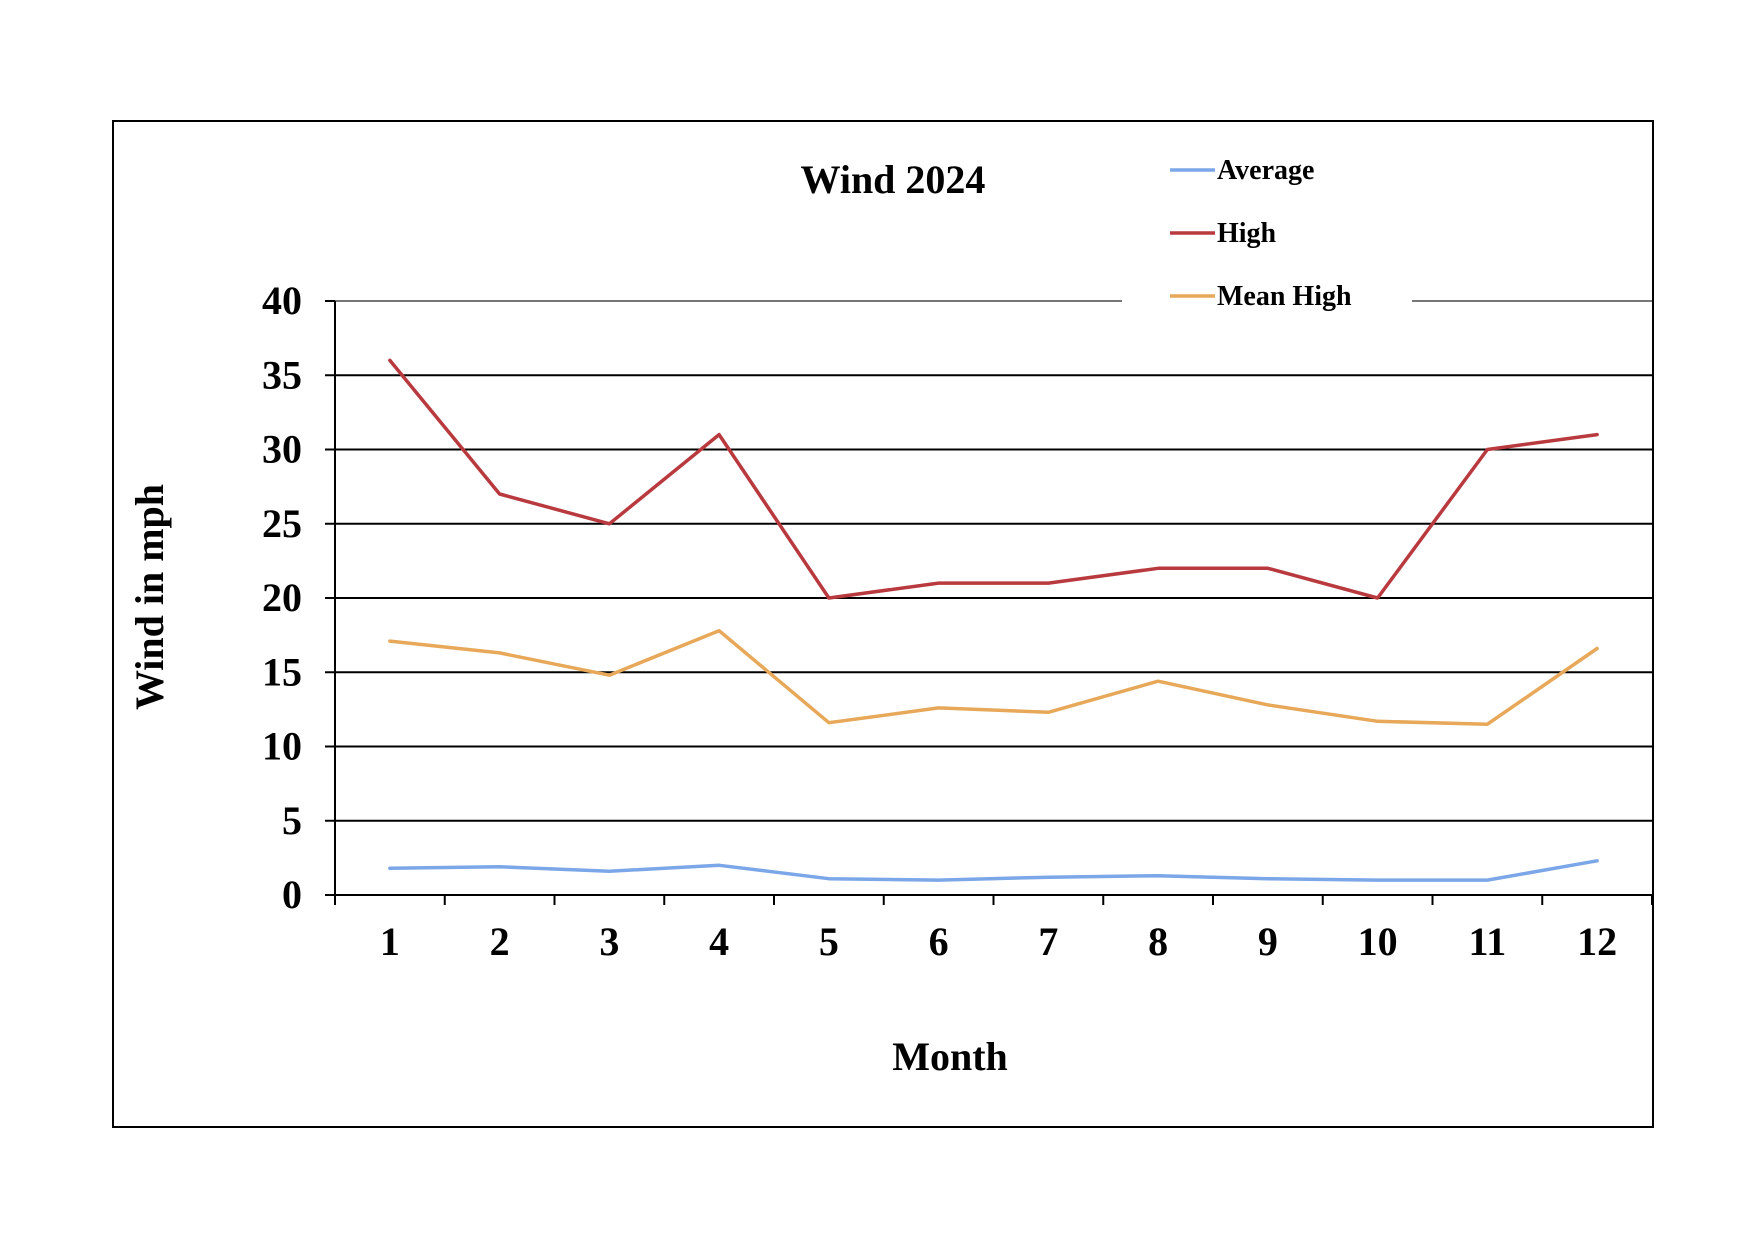 This screenshot has height=1240, width=1753. I want to click on series-line-average, so click(993, 870).